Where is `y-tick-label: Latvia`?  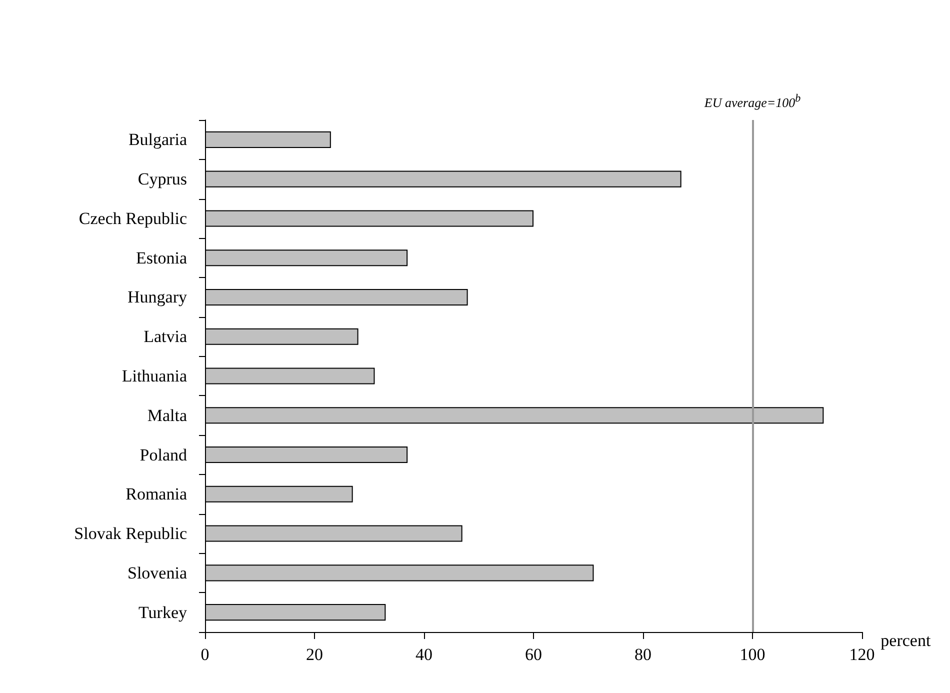
y-tick-label: Latvia is located at coordinates (166, 336).